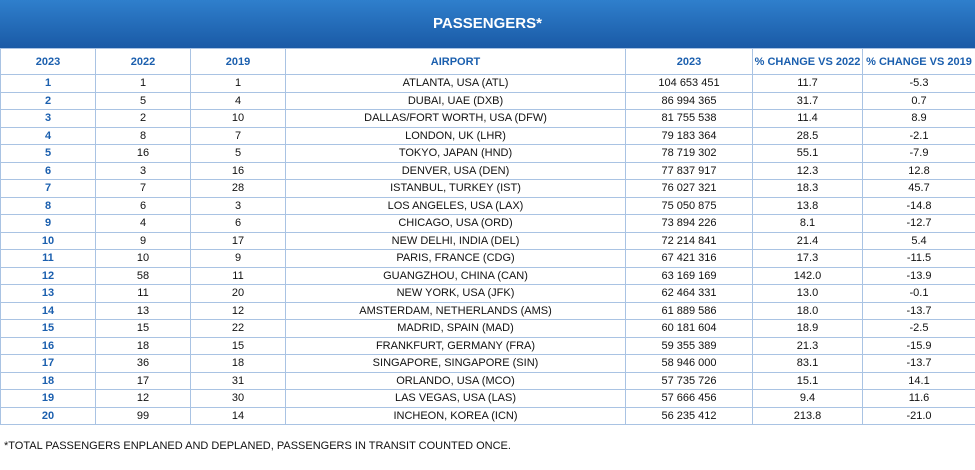  I want to click on cell: 58 946 000, so click(689, 363).